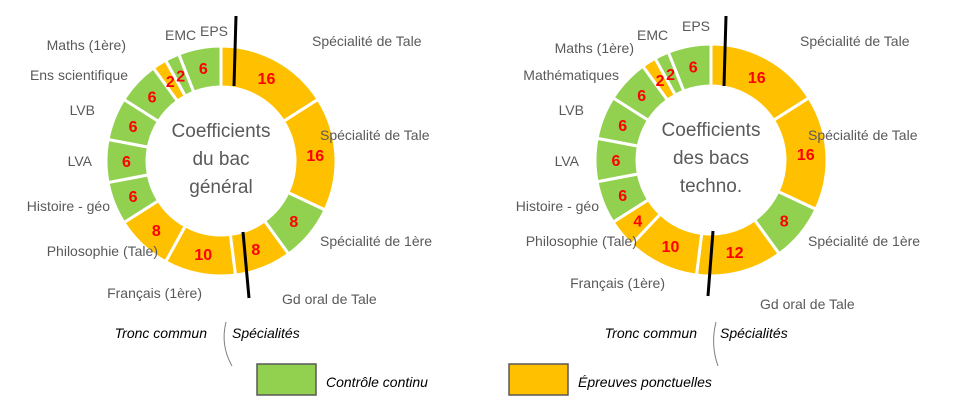 The height and width of the screenshot is (413, 959). What do you see at coordinates (637, 222) in the screenshot?
I see `value-label-philosophie-tale: 4` at bounding box center [637, 222].